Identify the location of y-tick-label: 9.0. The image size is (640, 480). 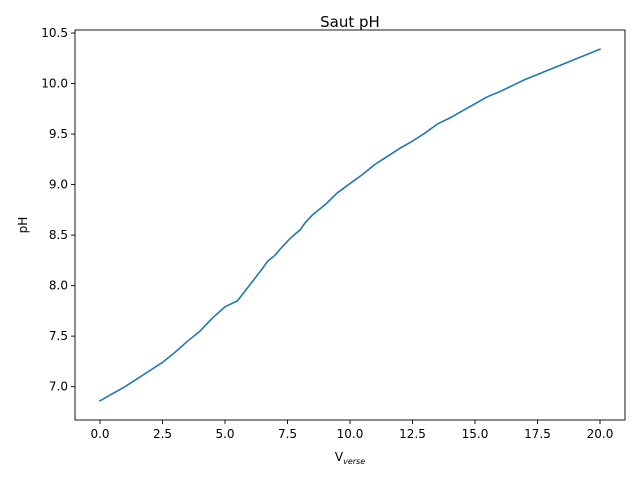
(58, 185).